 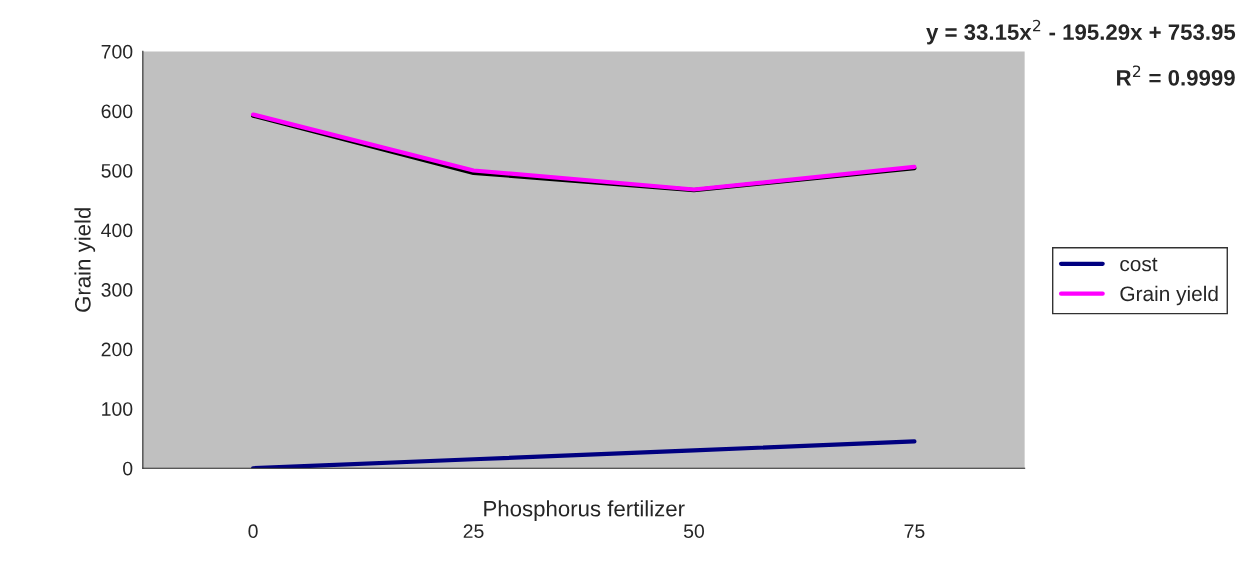 What do you see at coordinates (85, 260) in the screenshot?
I see `y-axis-title: Grain yield` at bounding box center [85, 260].